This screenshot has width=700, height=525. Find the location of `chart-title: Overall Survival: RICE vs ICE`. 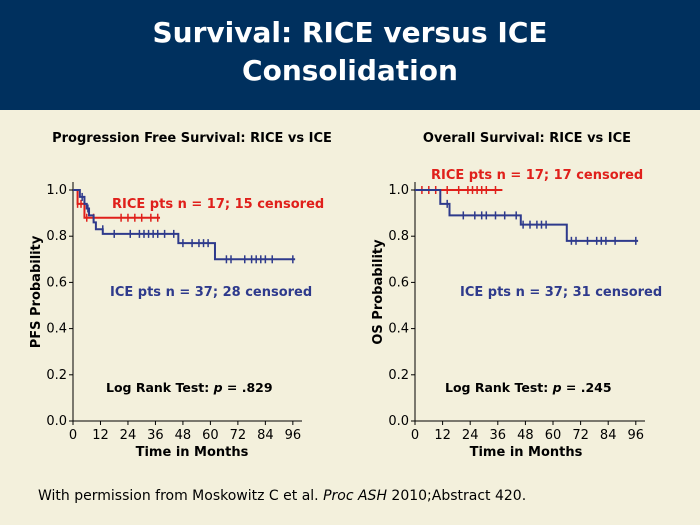

chart-title: Overall Survival: RICE vs ICE is located at coordinates (527, 138).